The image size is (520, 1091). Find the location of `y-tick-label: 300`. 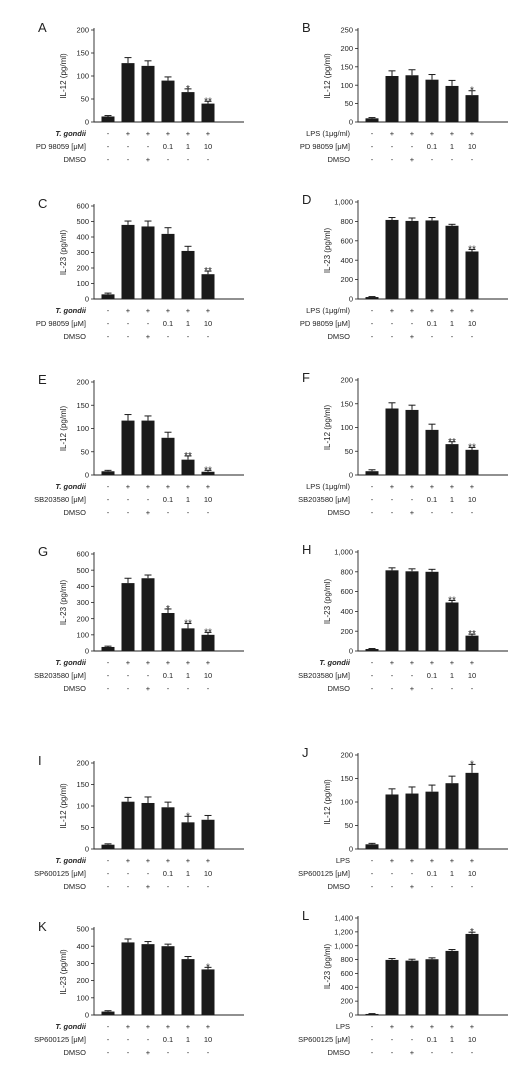

y-tick-label: 300 is located at coordinates (82, 602).